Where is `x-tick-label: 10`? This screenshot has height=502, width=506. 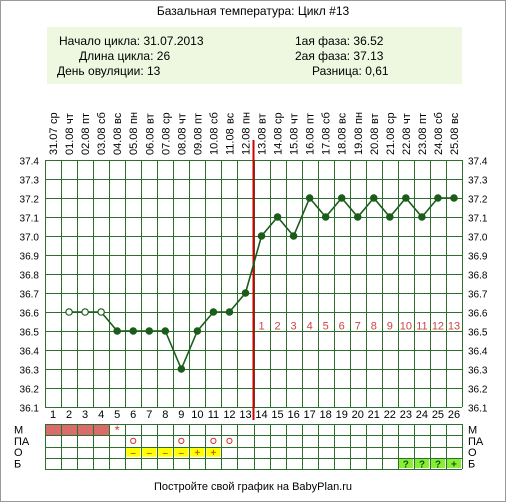
x-tick-label: 10 is located at coordinates (197, 415).